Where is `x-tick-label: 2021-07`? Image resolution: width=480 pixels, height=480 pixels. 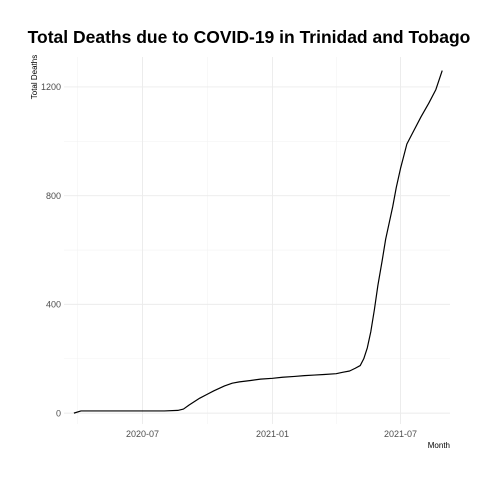
x-tick-label: 2021-07 is located at coordinates (400, 434).